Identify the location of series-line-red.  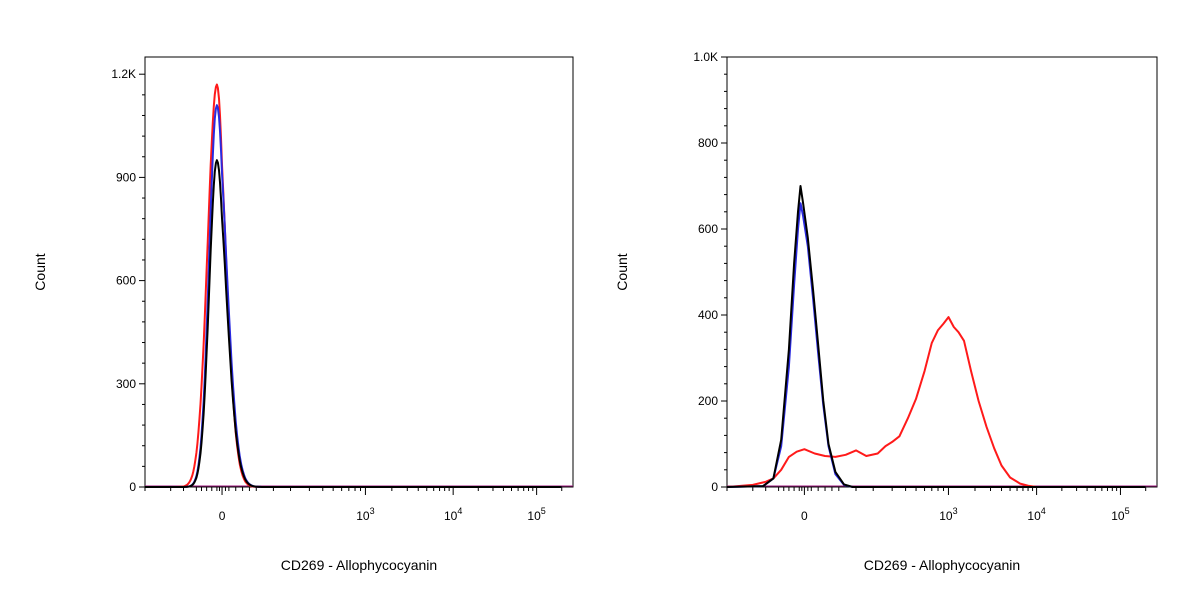
(936, 402).